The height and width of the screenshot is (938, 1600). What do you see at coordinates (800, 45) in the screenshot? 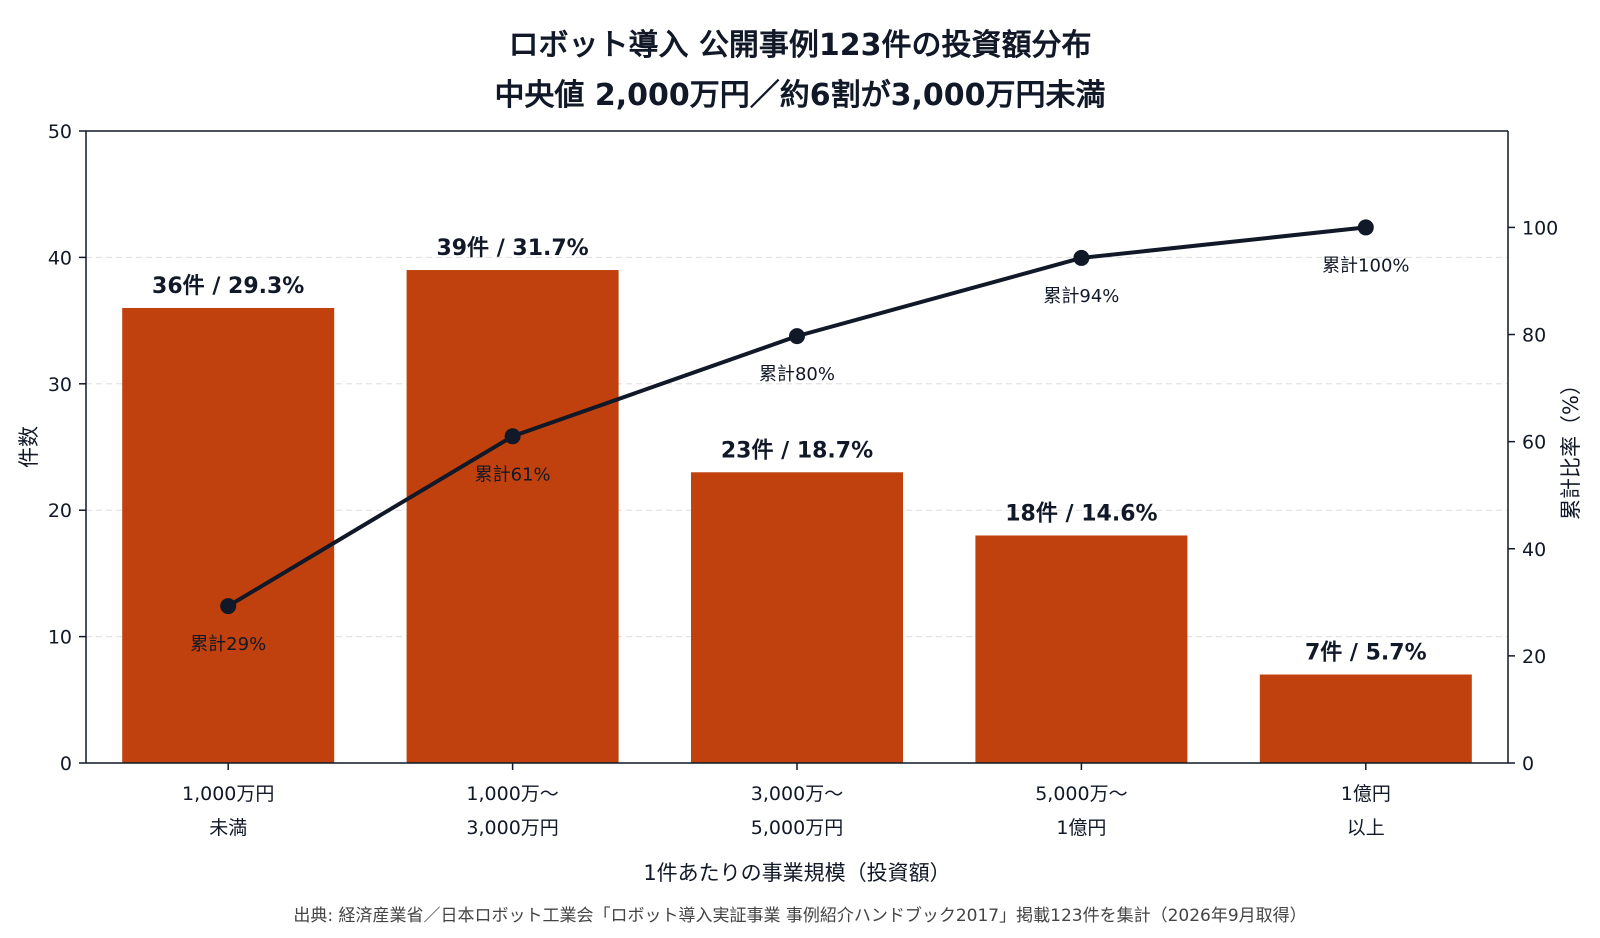
I see `chart-title: ロボット導入 公開事例123件の投資額分布` at bounding box center [800, 45].